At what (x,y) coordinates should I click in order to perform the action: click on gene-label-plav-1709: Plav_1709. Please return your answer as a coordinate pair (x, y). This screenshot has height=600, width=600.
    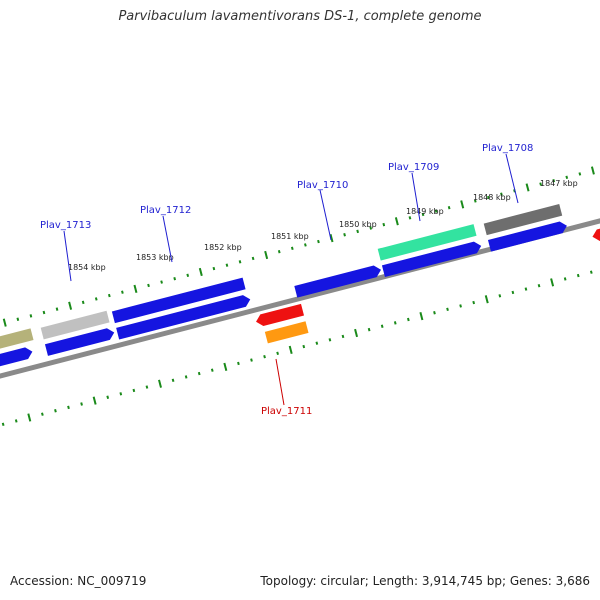
    Looking at the image, I should click on (413, 167).